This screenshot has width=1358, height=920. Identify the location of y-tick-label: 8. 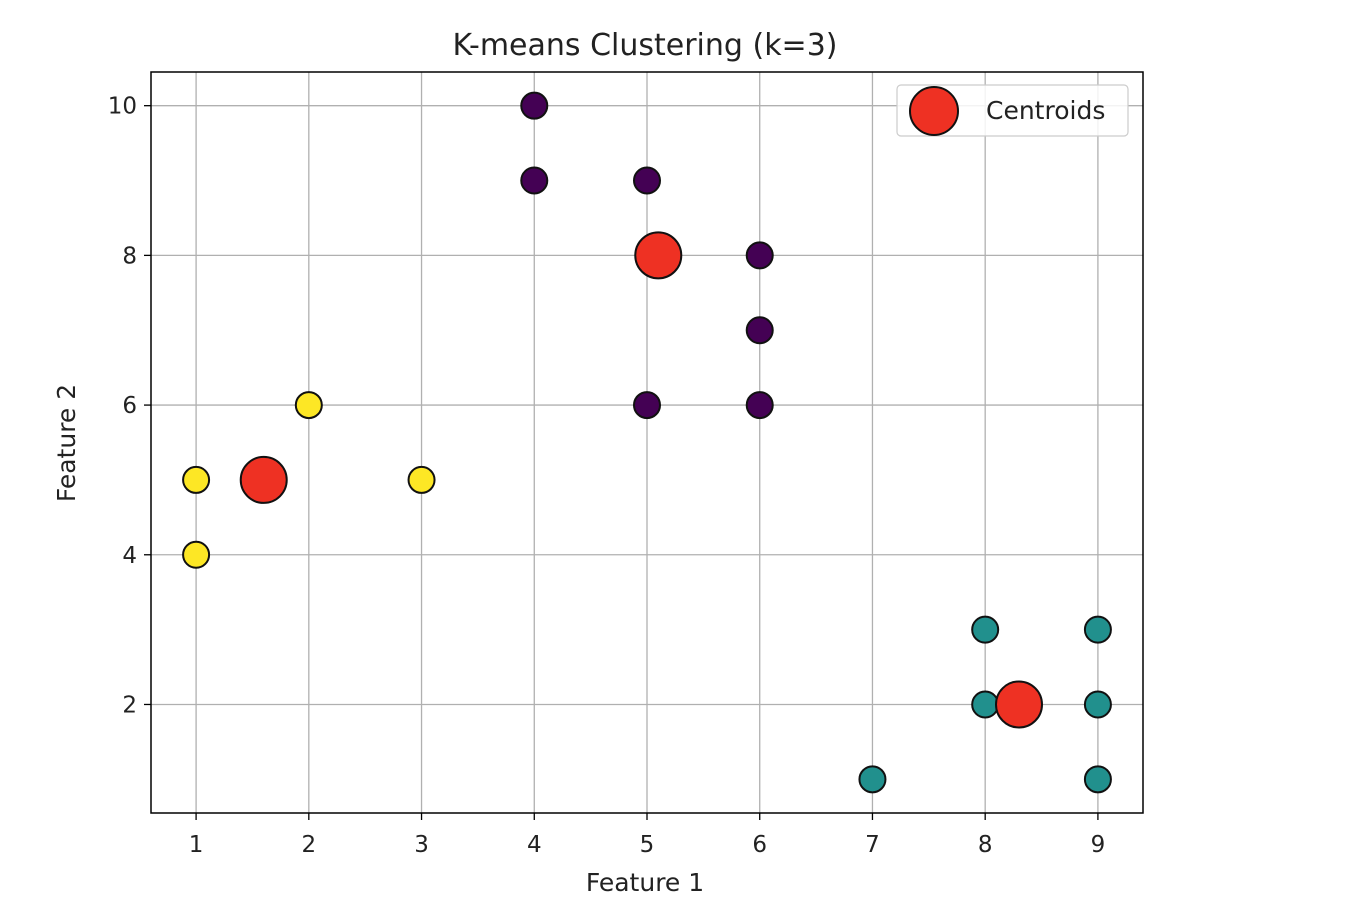
(129, 256).